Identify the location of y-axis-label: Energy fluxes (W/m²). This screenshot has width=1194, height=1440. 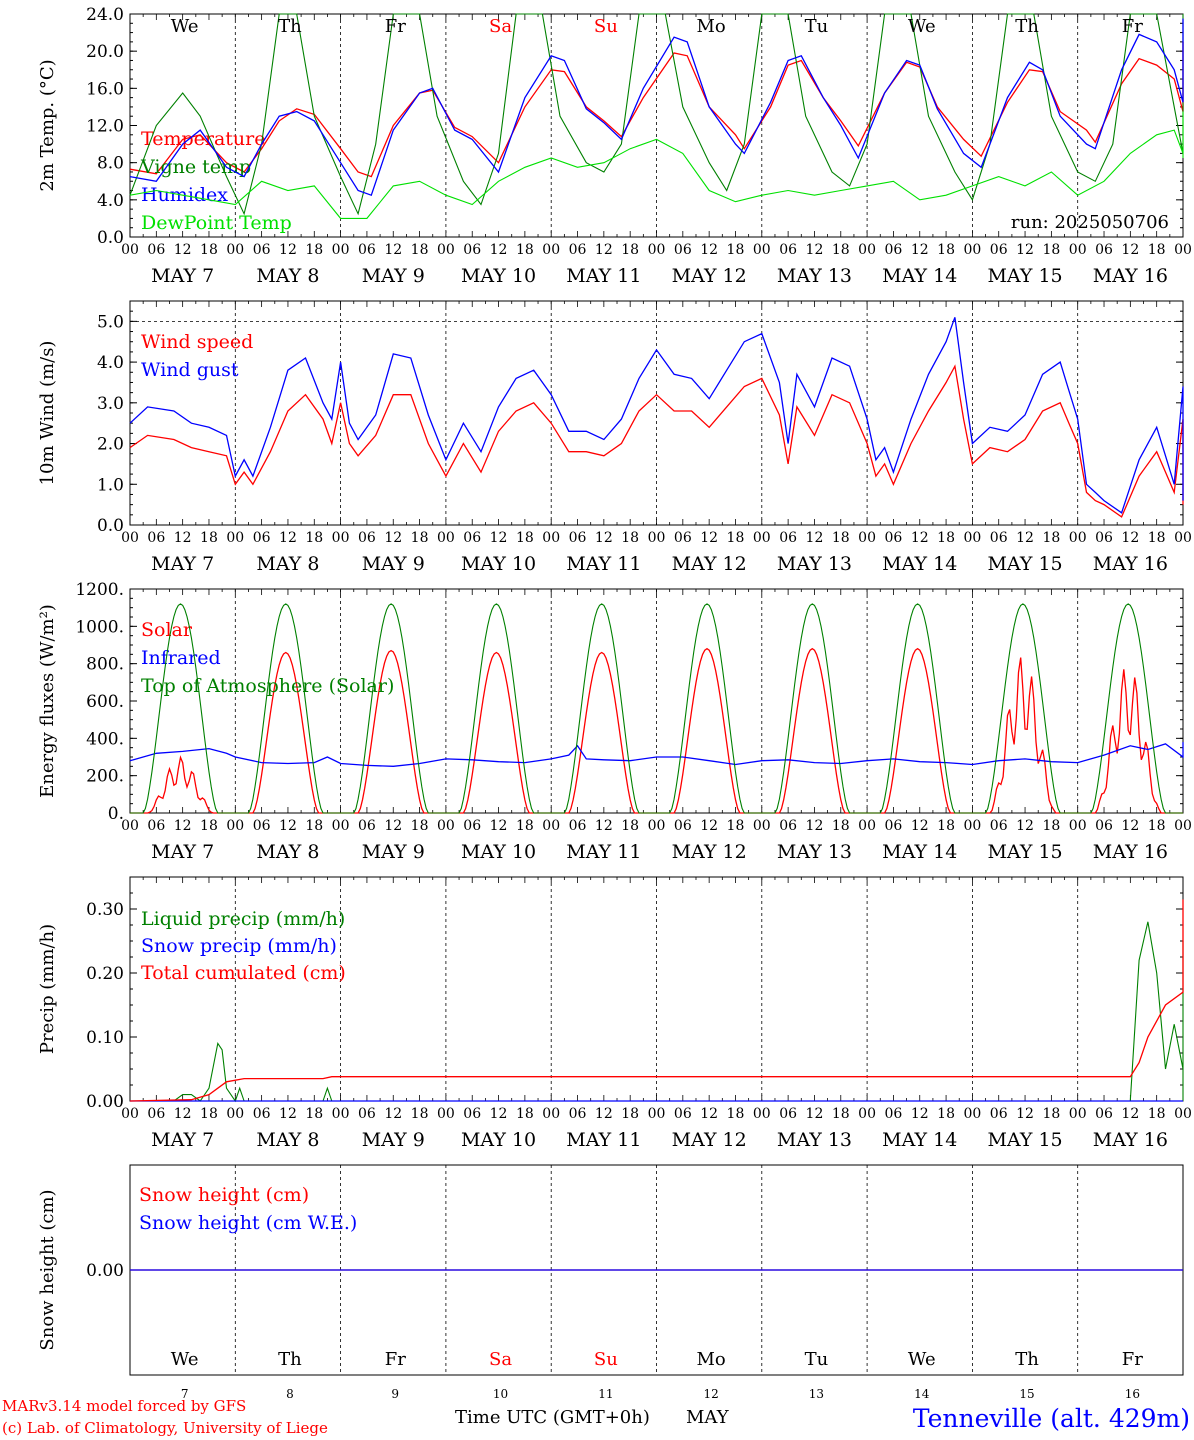
(47, 701).